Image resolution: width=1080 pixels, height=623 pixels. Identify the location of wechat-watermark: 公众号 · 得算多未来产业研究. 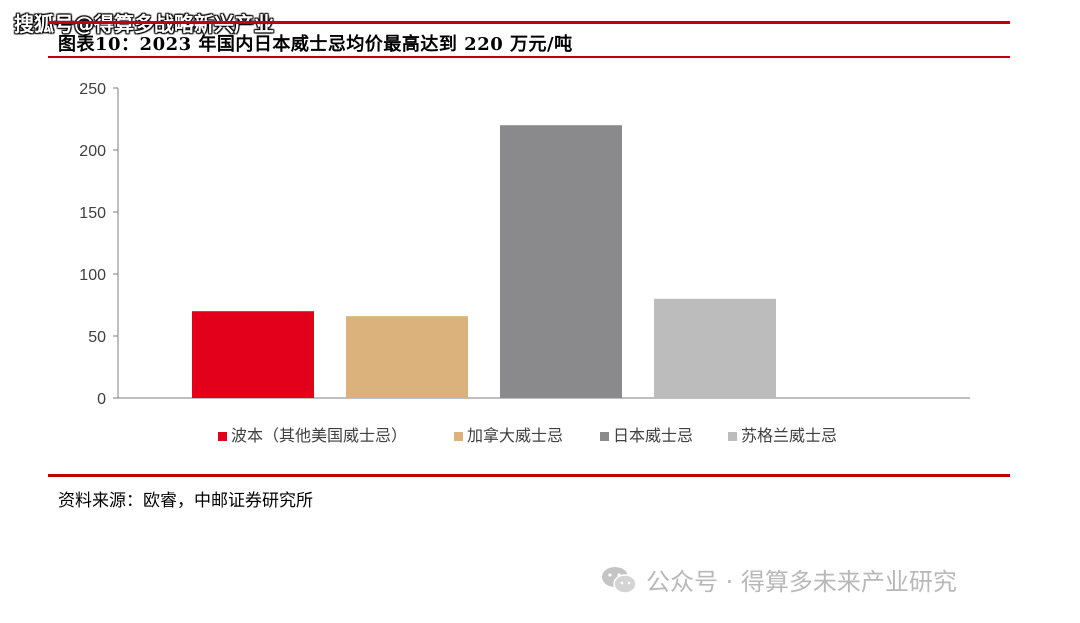
(778, 579).